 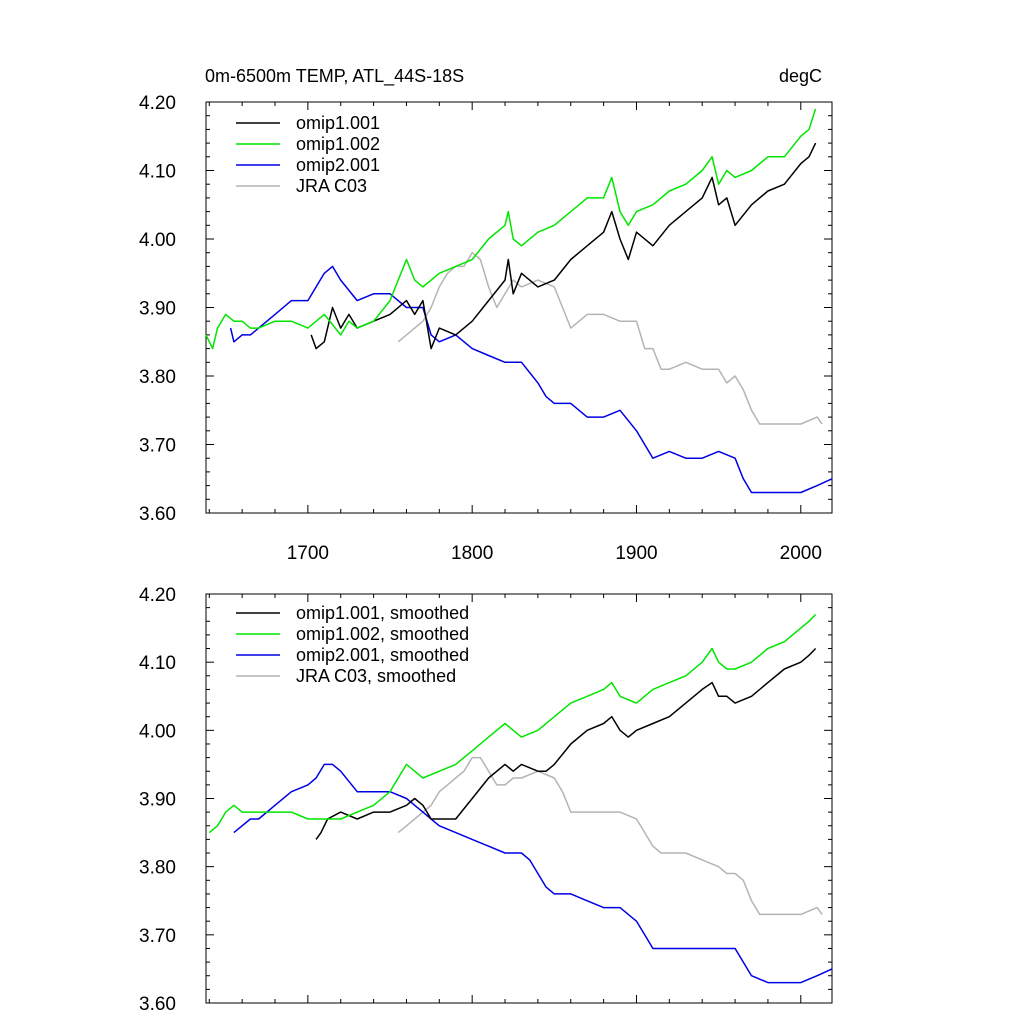 I want to click on top-panel-units: degC, so click(x=800, y=76).